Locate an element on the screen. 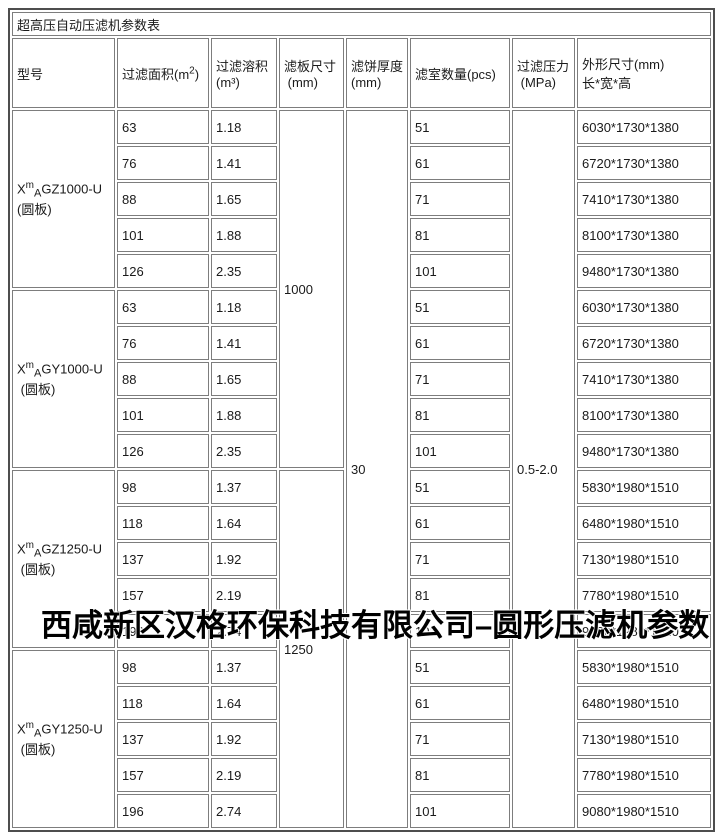  col-header-pressure: 过滤压力 (MPa) is located at coordinates (543, 73).